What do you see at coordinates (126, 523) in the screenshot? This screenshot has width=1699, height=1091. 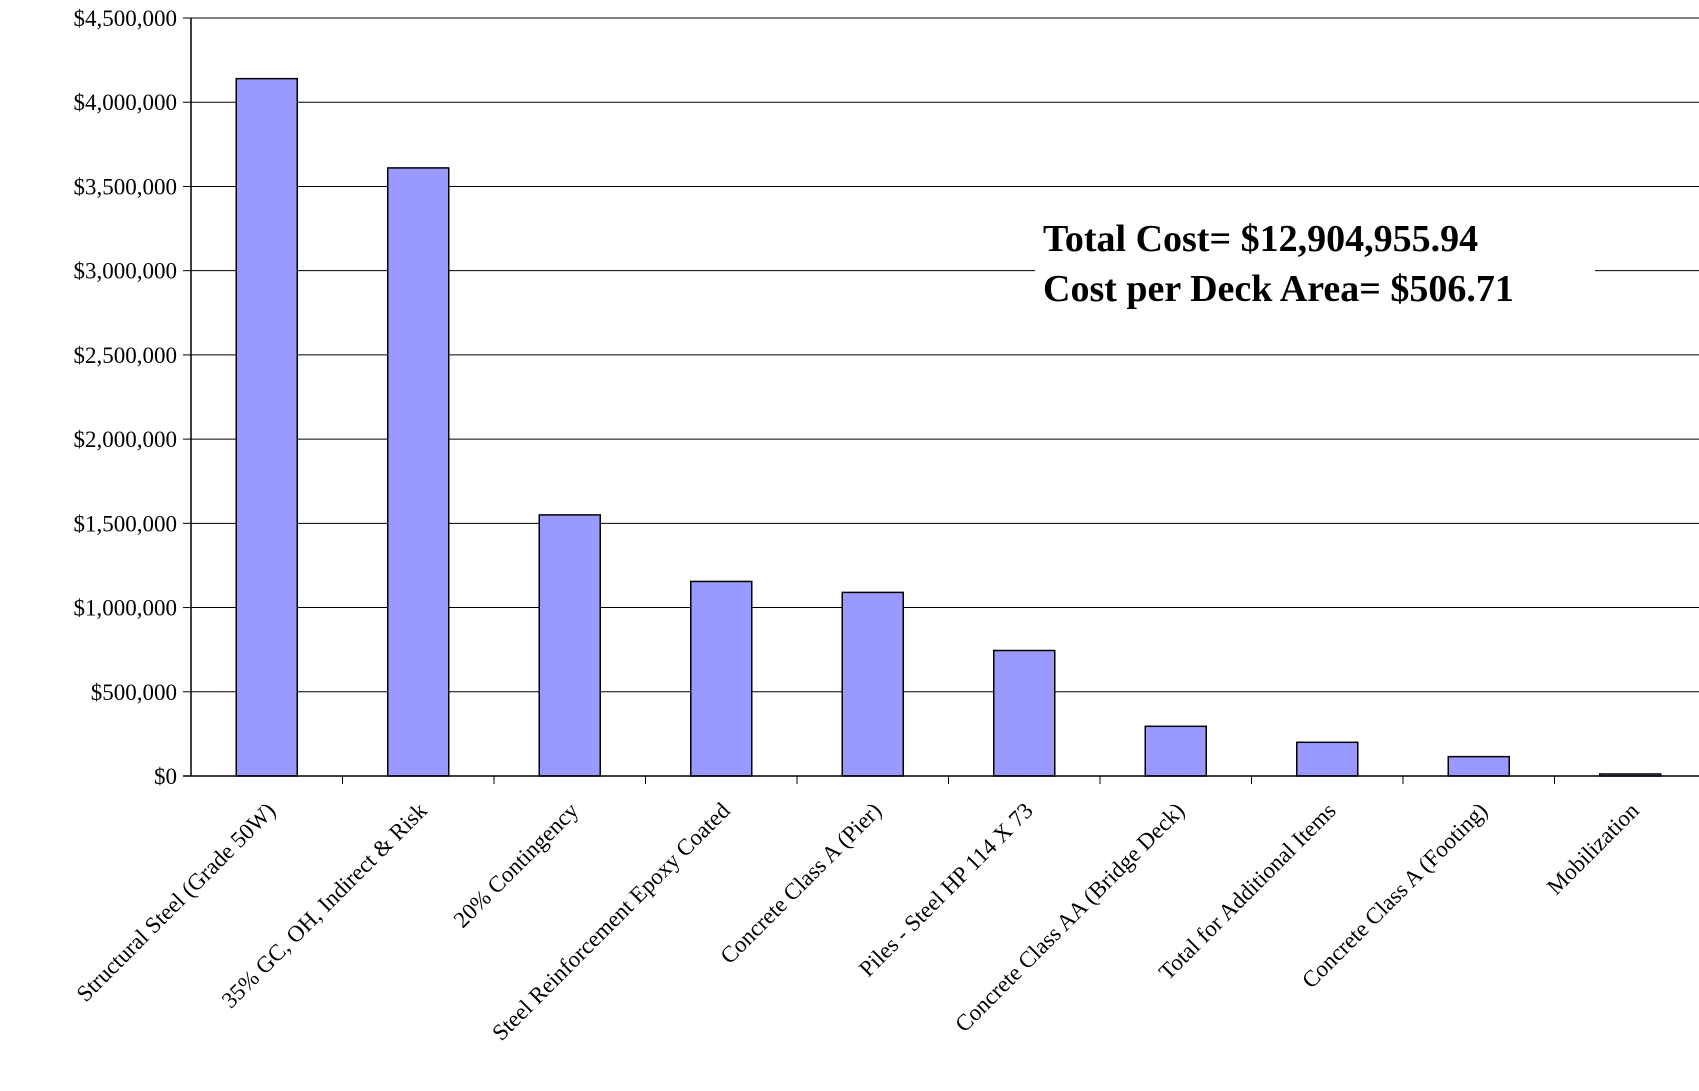 I see `y-tick-label: $1,500,000` at bounding box center [126, 523].